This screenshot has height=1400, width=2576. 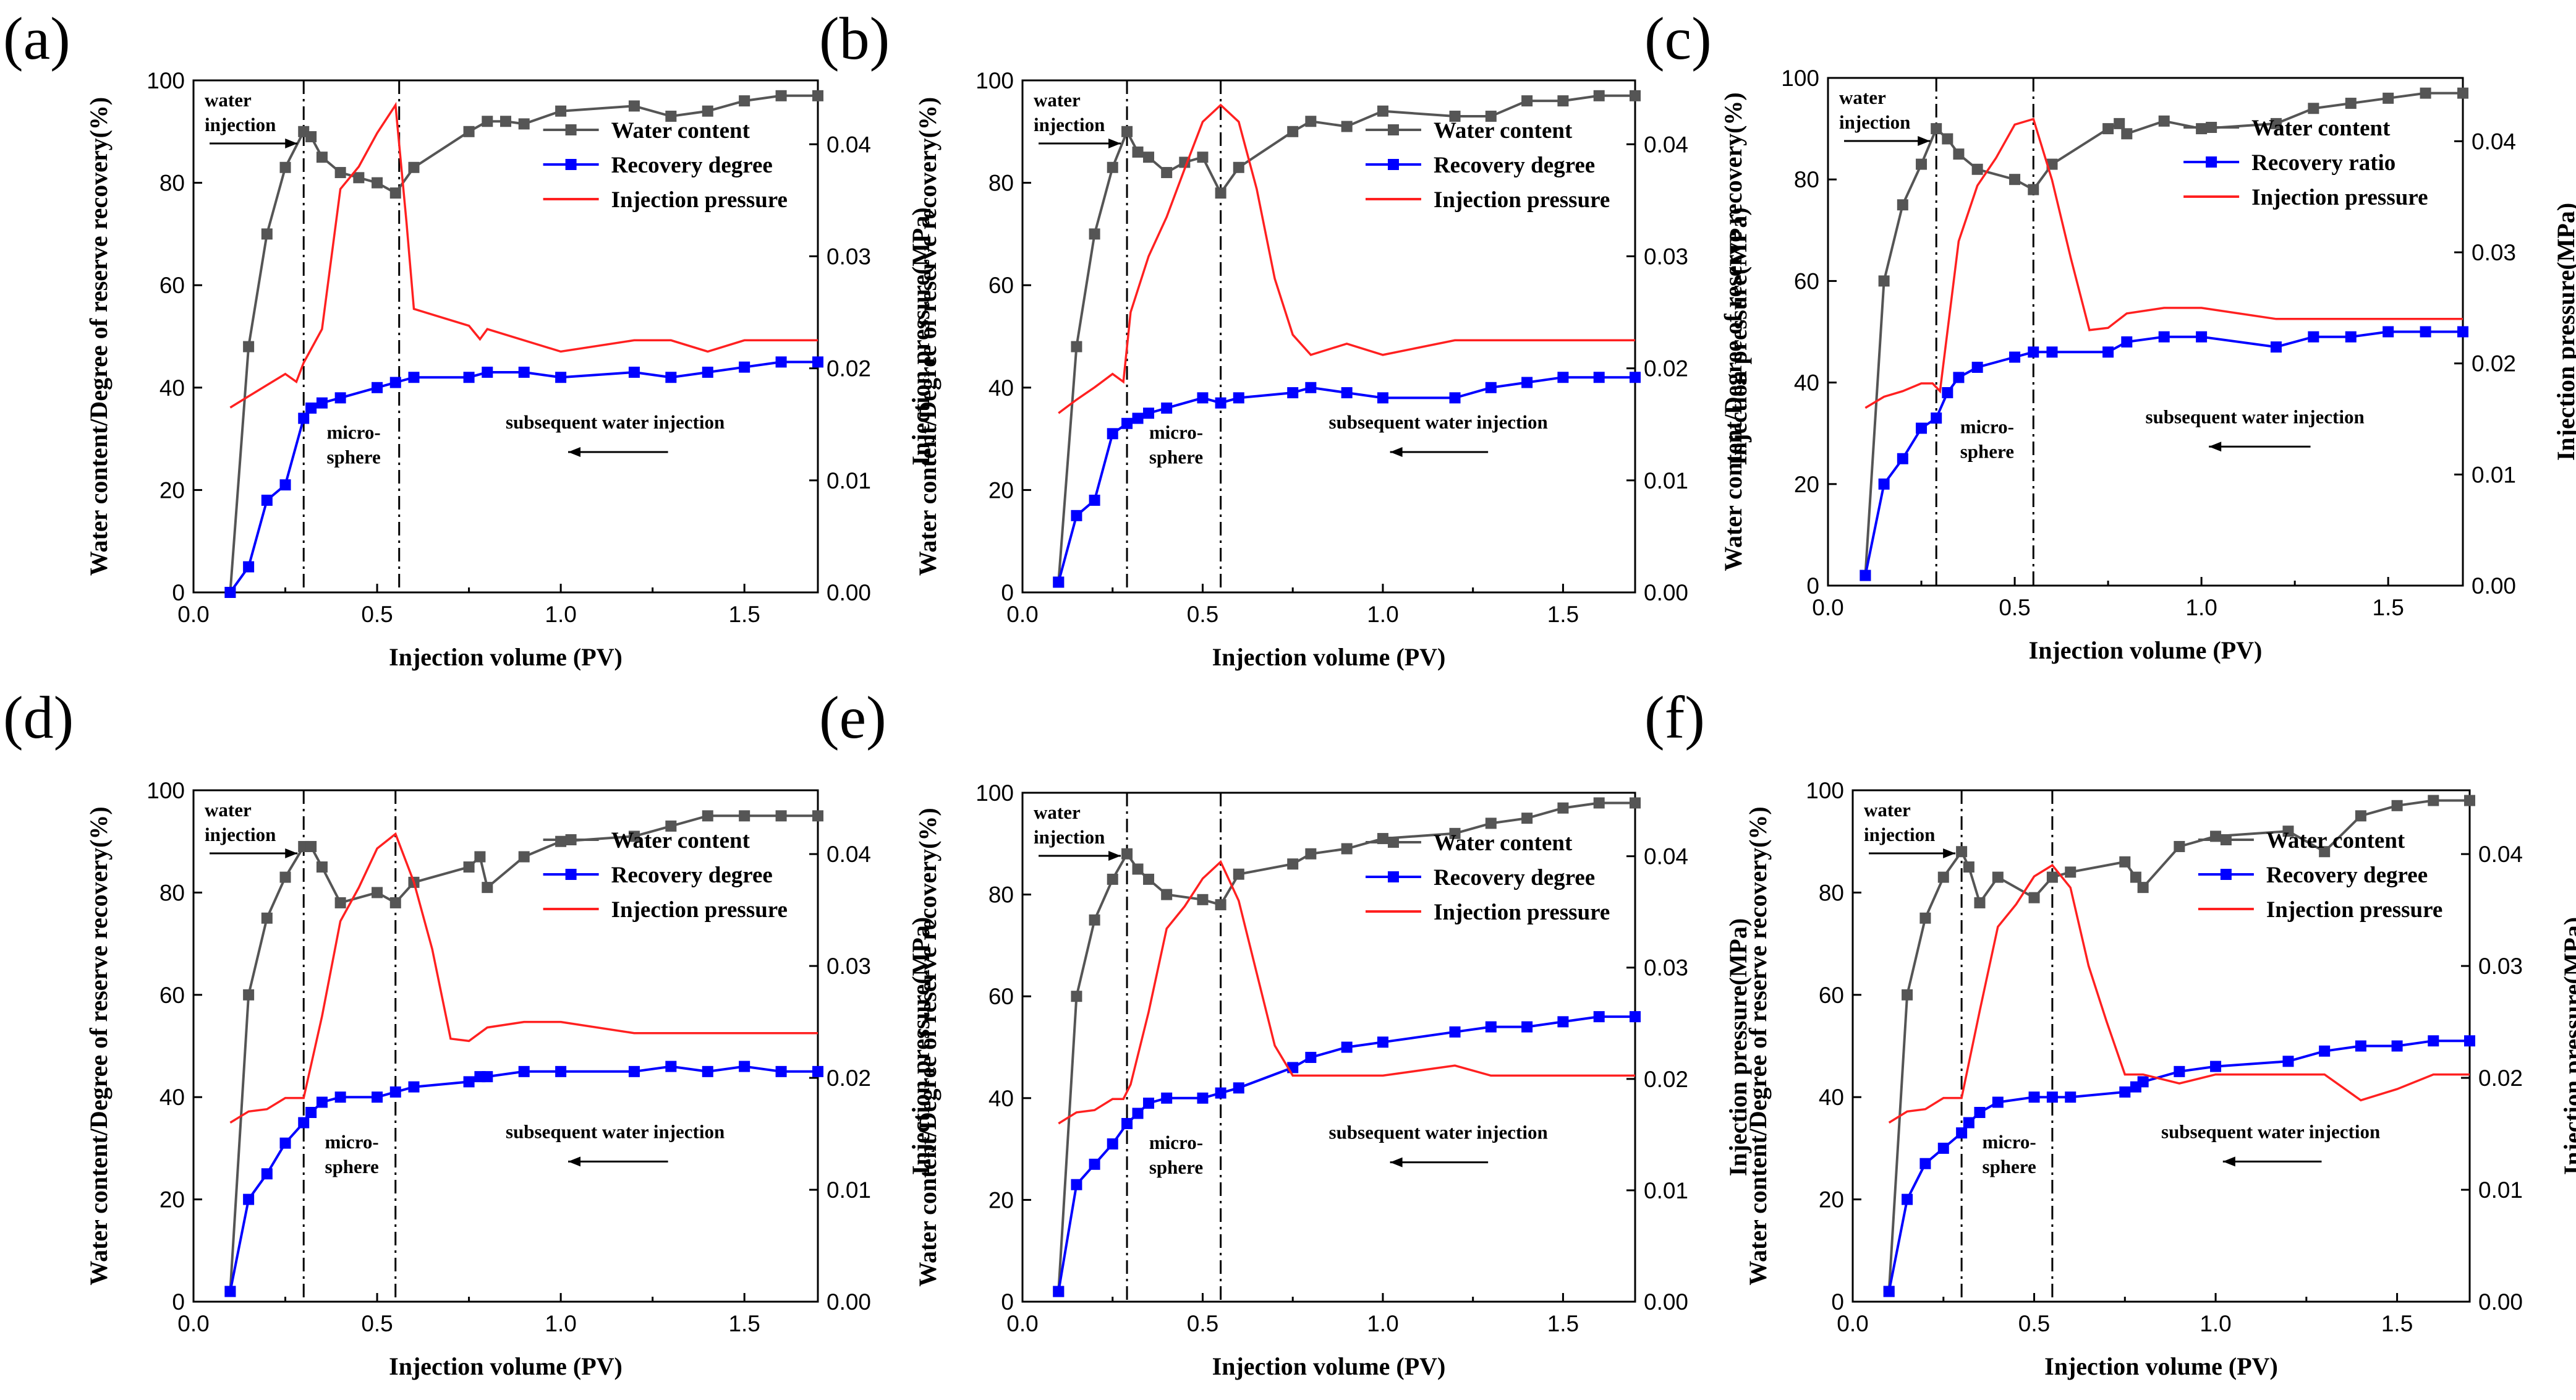 What do you see at coordinates (2014, 607) in the screenshot?
I see `x-tick-label: 0.5` at bounding box center [2014, 607].